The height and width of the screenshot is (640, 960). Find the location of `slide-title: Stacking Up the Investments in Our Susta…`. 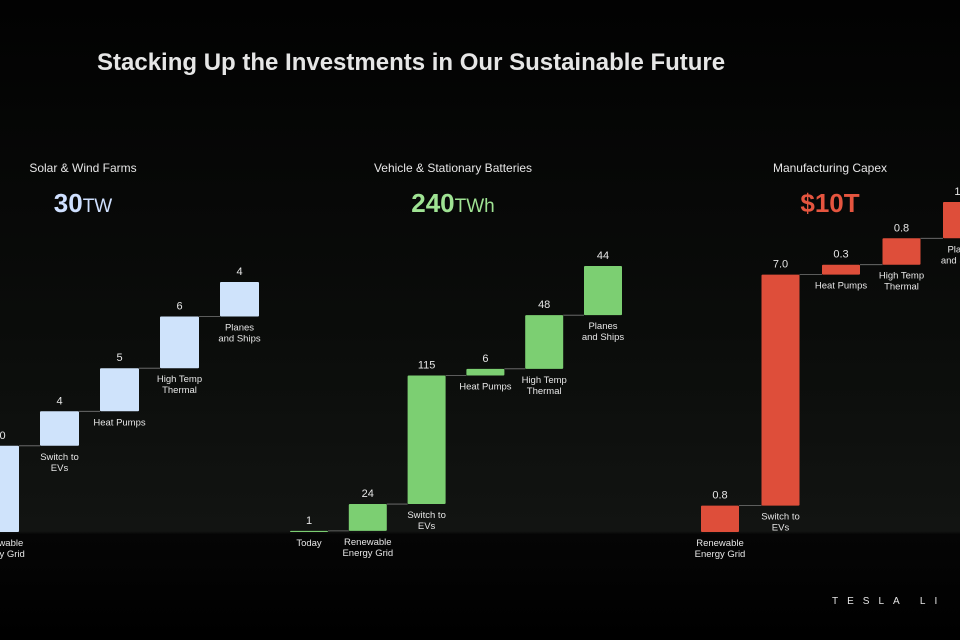

slide-title: Stacking Up the Investments in Our Susta… is located at coordinates (411, 62).